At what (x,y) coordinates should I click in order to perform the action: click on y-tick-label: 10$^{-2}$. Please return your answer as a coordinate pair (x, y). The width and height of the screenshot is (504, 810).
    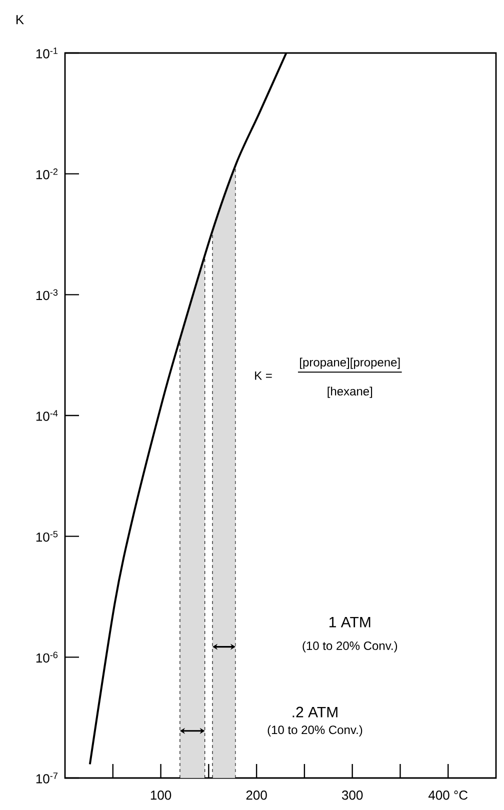
    Looking at the image, I should click on (47, 174).